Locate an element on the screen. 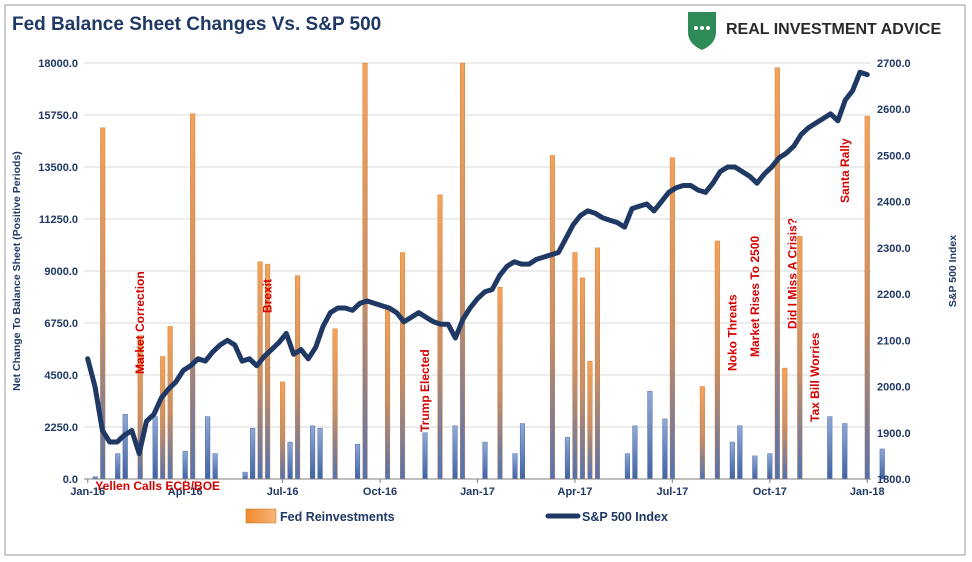  annotation: Trump Elected is located at coordinates (425, 390).